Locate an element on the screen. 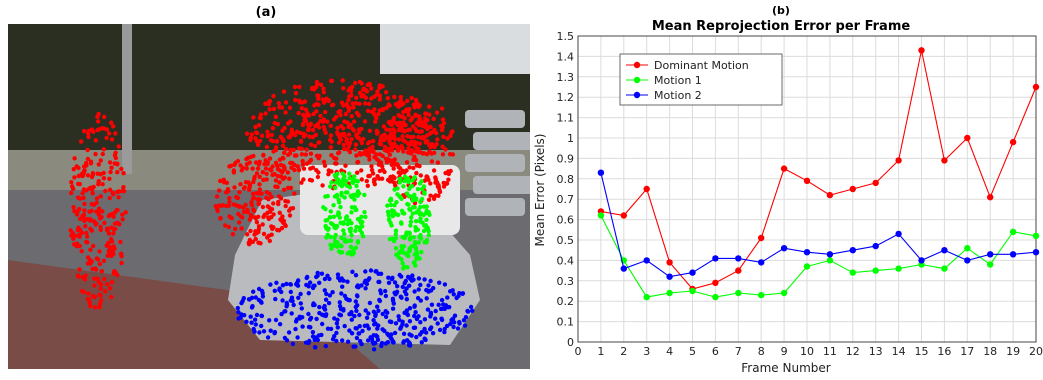  y-tick-label: 1.4 is located at coordinates (566, 56).